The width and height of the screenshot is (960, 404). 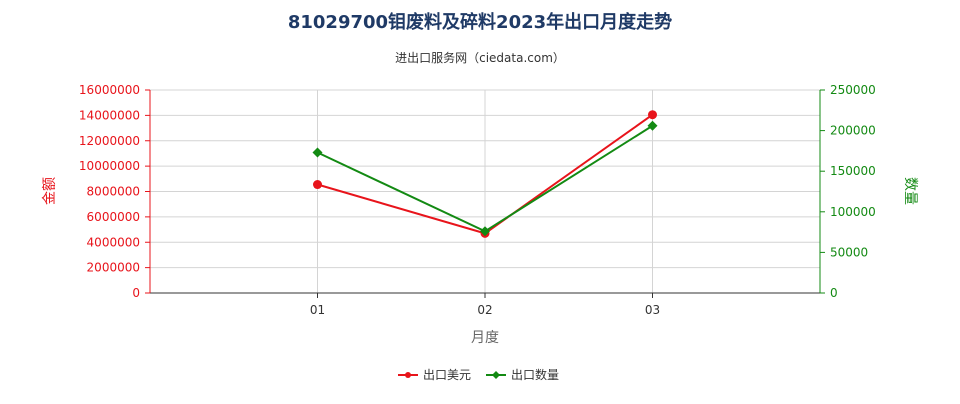 I want to click on x-tick-label: 03, so click(x=652, y=310).